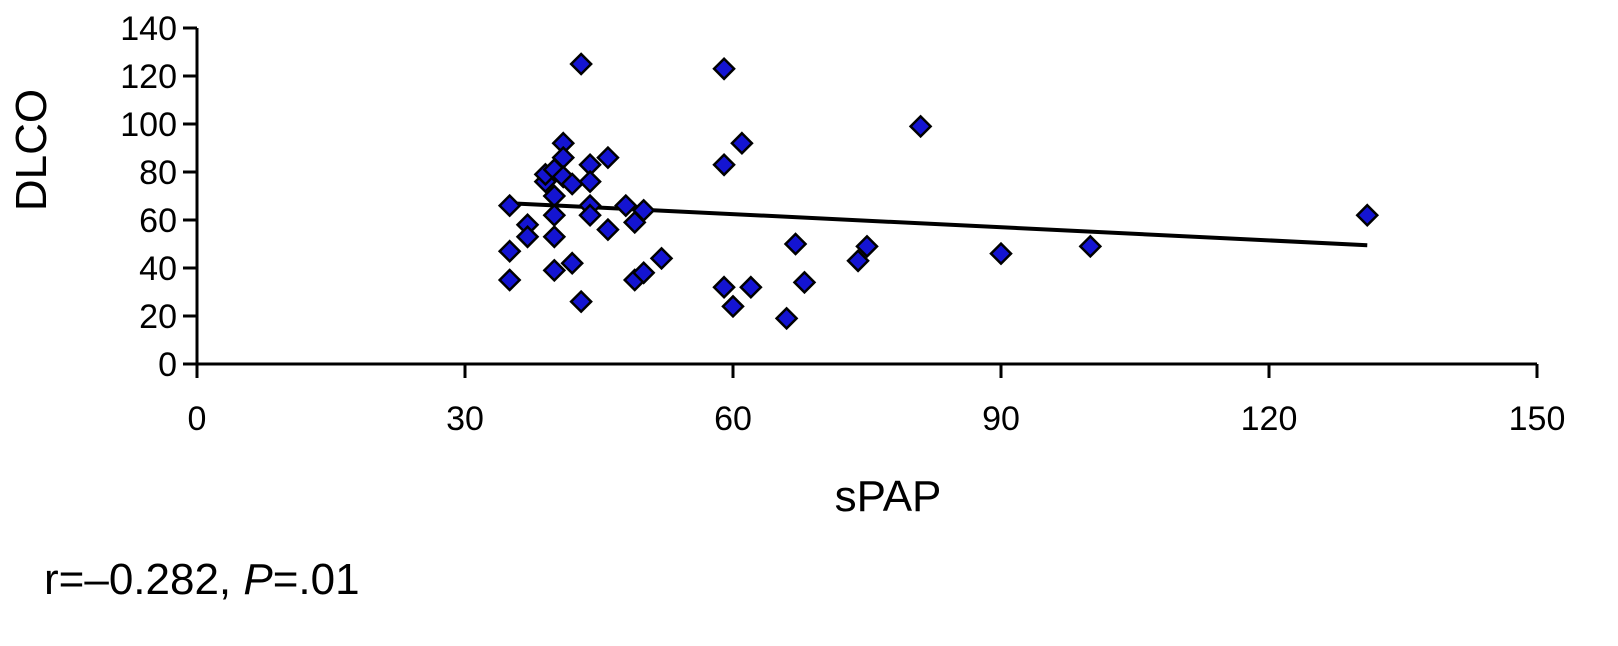 The image size is (1618, 646). I want to click on correlation-annotation: r=–0.282, P=.01, so click(202, 580).